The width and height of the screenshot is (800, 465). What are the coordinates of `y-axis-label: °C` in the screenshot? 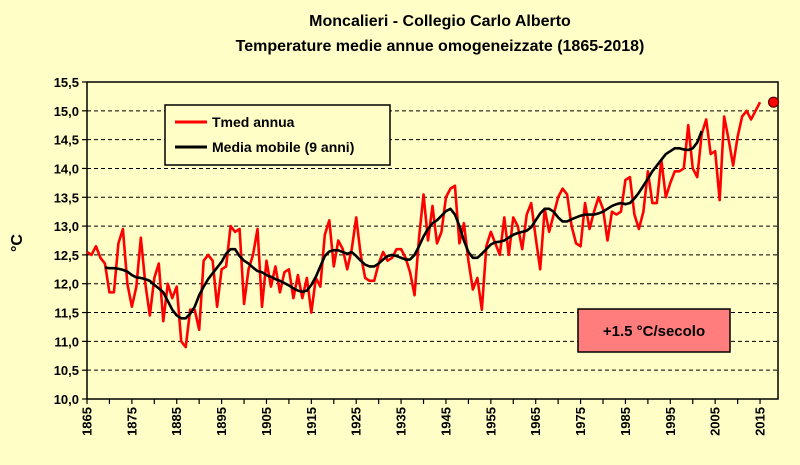 It's located at (17, 243).